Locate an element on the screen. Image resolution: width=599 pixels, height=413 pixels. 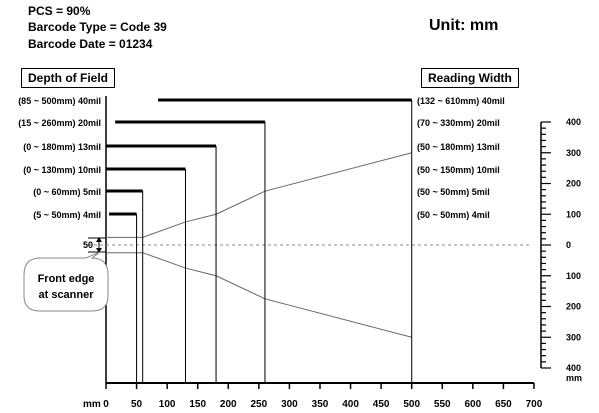
front-edge-arrow-up is located at coordinates (99, 239).